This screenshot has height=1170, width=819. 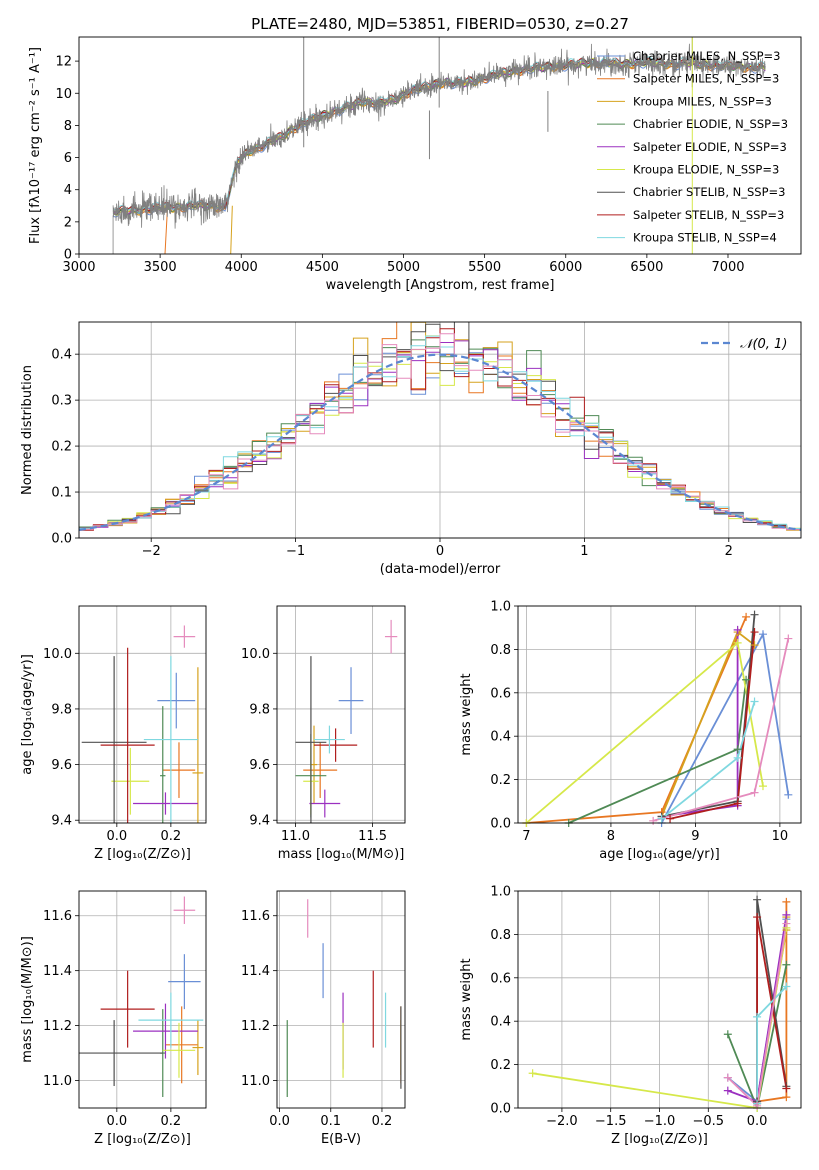 What do you see at coordinates (562, 1121) in the screenshot?
I see `x-tick-label: −2.0` at bounding box center [562, 1121].